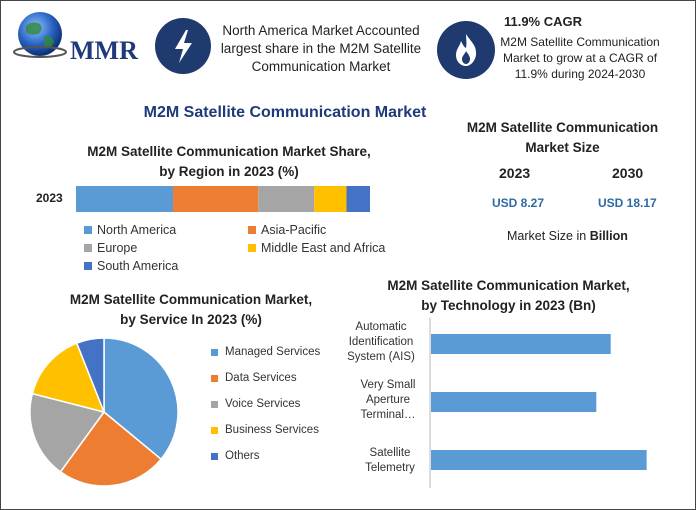 The height and width of the screenshot is (510, 696). What do you see at coordinates (323, 248) in the screenshot?
I see `legend-label: Middle East and Africa` at bounding box center [323, 248].